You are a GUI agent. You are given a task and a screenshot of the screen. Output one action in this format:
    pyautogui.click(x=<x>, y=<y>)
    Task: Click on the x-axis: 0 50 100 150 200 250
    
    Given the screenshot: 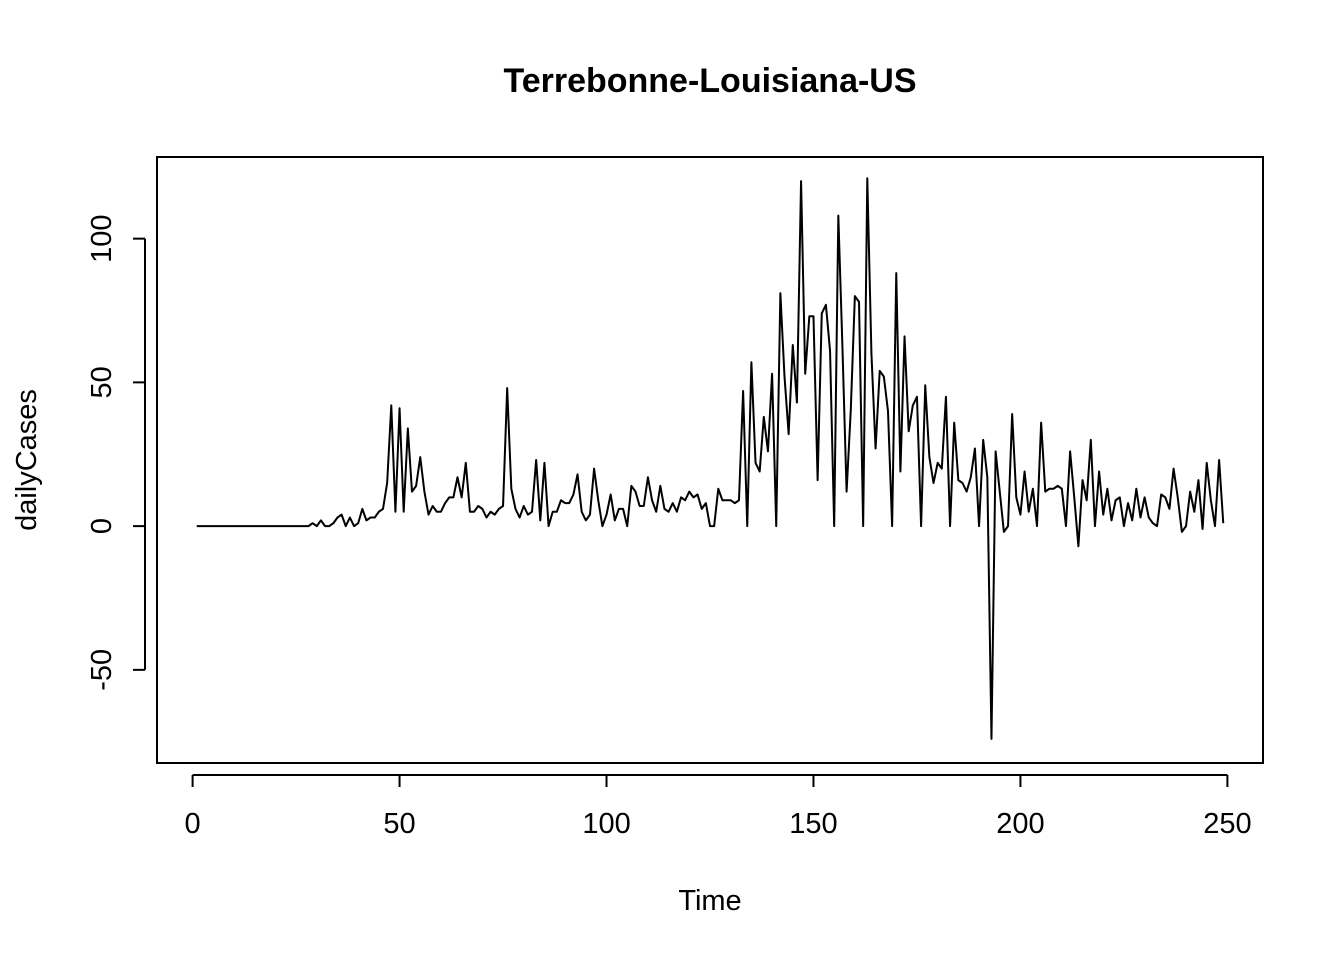 What is the action you would take?
    pyautogui.click(x=718, y=807)
    